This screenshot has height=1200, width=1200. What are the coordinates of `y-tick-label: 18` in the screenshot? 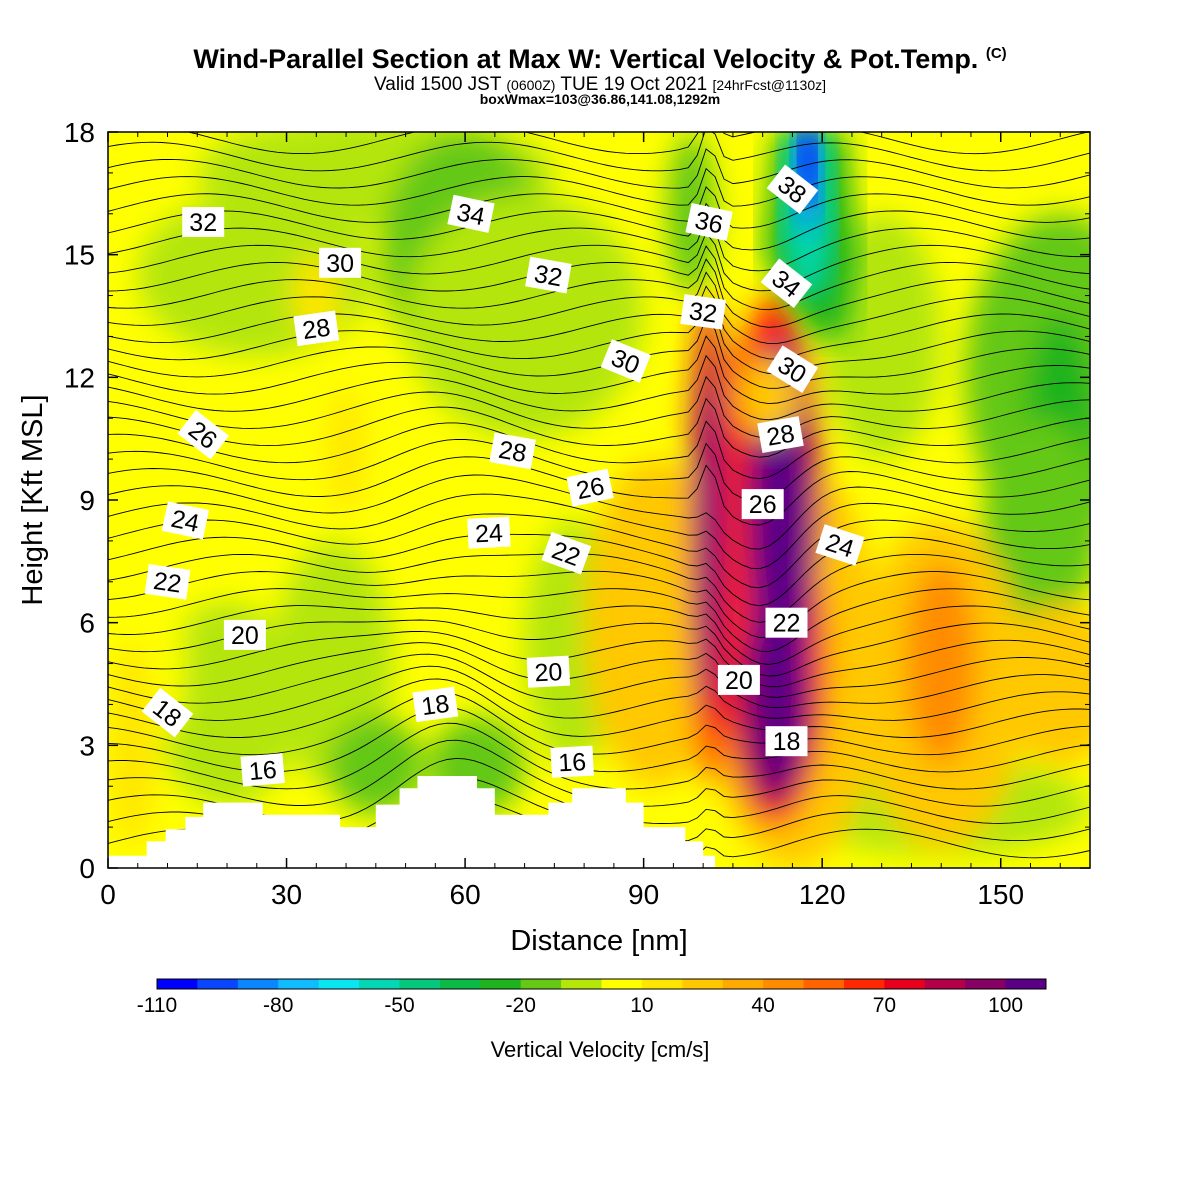 It's located at (79, 132).